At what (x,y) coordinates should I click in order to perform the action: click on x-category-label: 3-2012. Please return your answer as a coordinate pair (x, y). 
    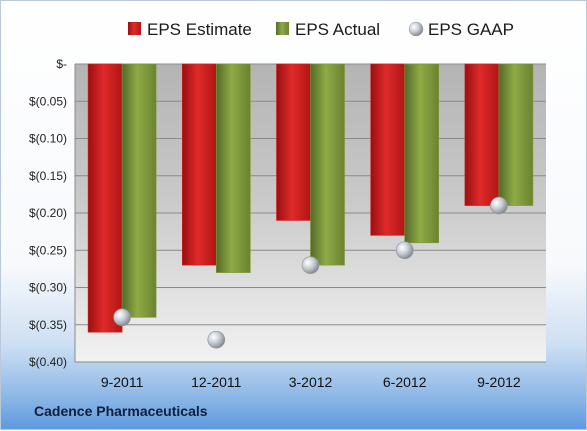
    Looking at the image, I should click on (311, 382).